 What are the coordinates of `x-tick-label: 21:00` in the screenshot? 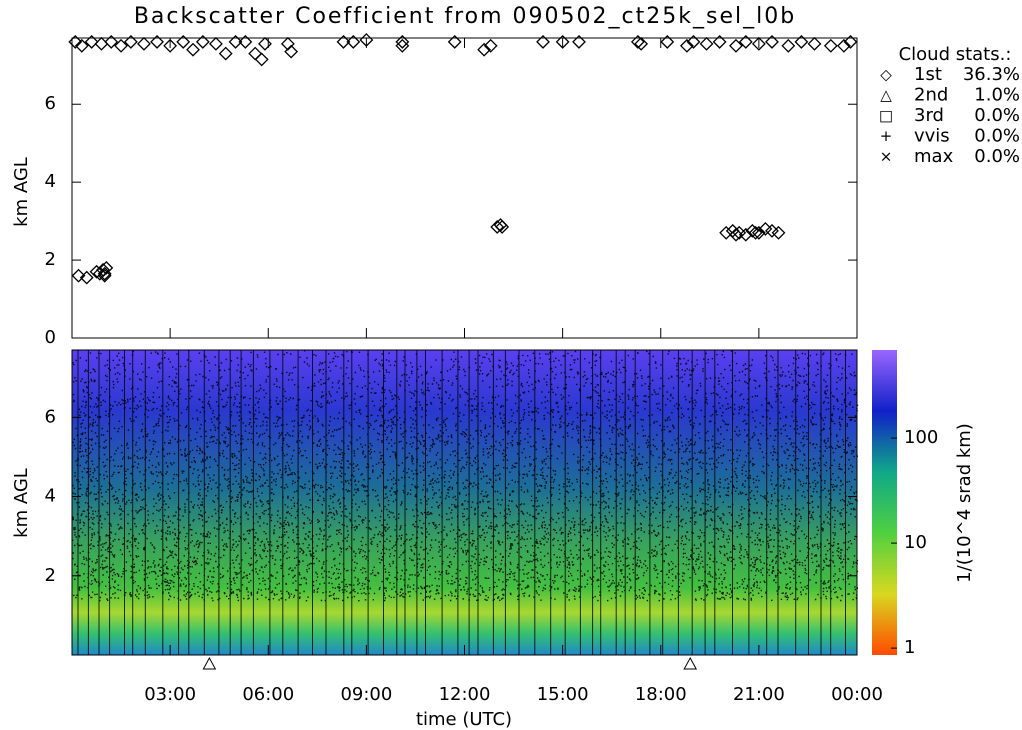 It's located at (759, 694).